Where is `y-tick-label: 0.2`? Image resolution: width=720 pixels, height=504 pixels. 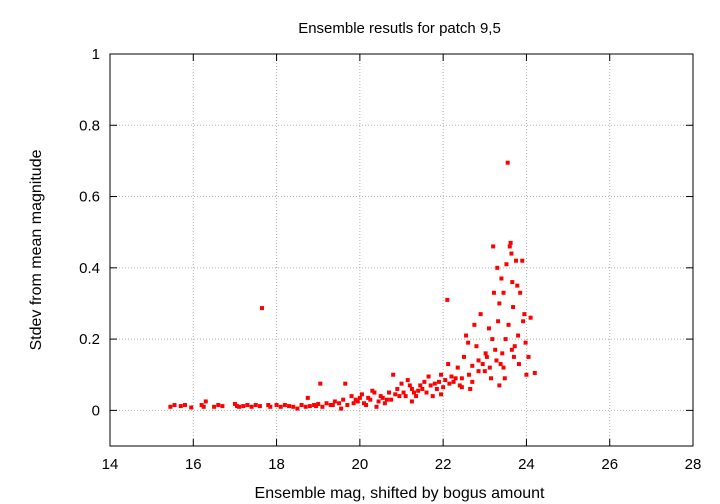 y-tick-label: 0.2 is located at coordinates (89, 339).